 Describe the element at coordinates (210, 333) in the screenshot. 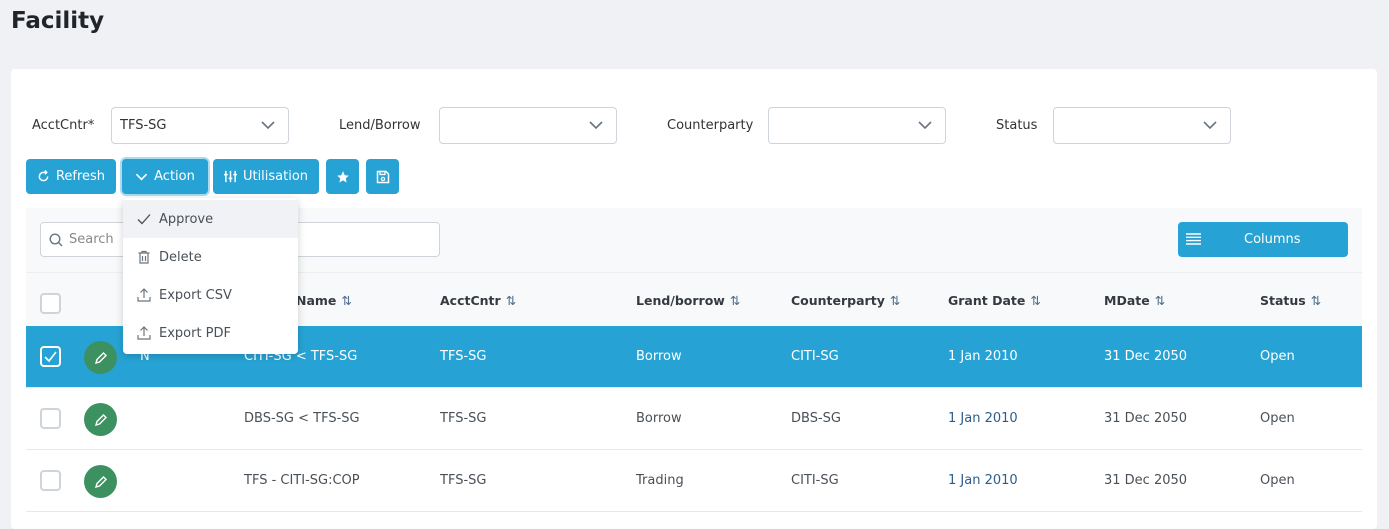

I see `menu-item-export-pdf: Export PDF` at that location.